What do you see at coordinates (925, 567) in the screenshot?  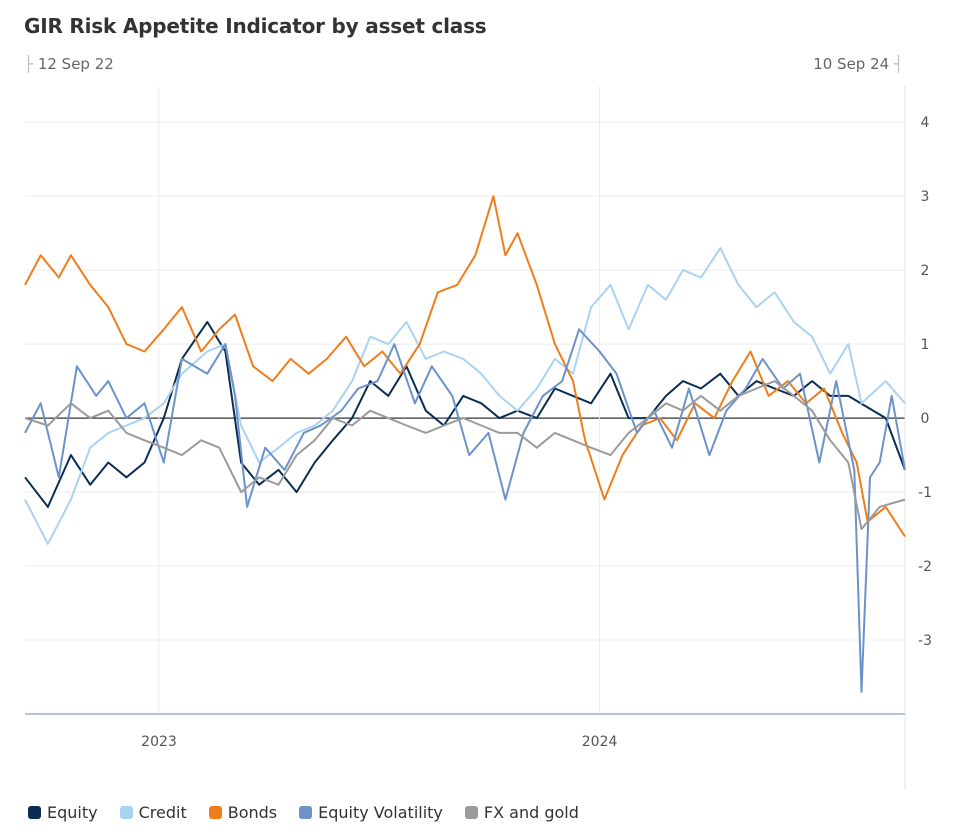 I see `y-tick-label: -2` at bounding box center [925, 567].